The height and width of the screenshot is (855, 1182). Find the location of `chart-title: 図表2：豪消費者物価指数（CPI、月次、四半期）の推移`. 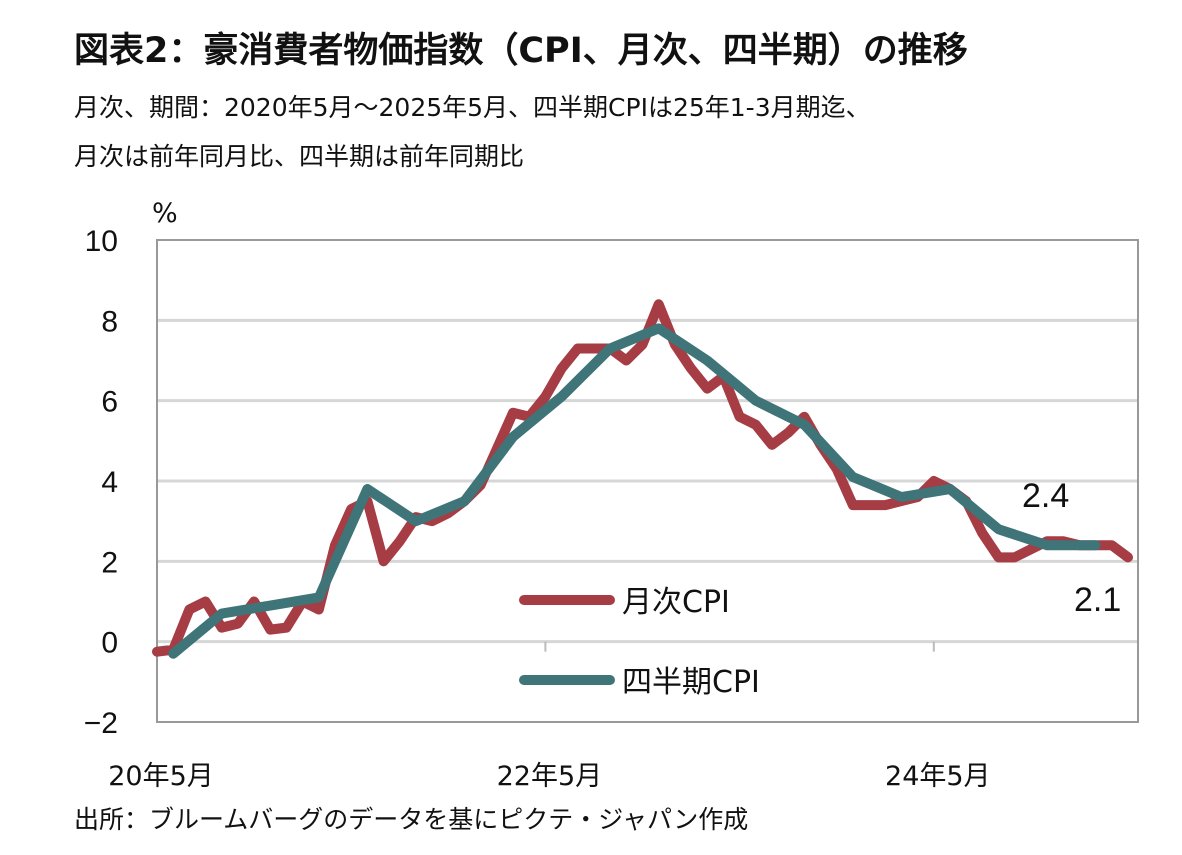

chart-title: 図表2：豪消費者物価指数（CPI、月次、四半期）の推移 is located at coordinates (521, 51).